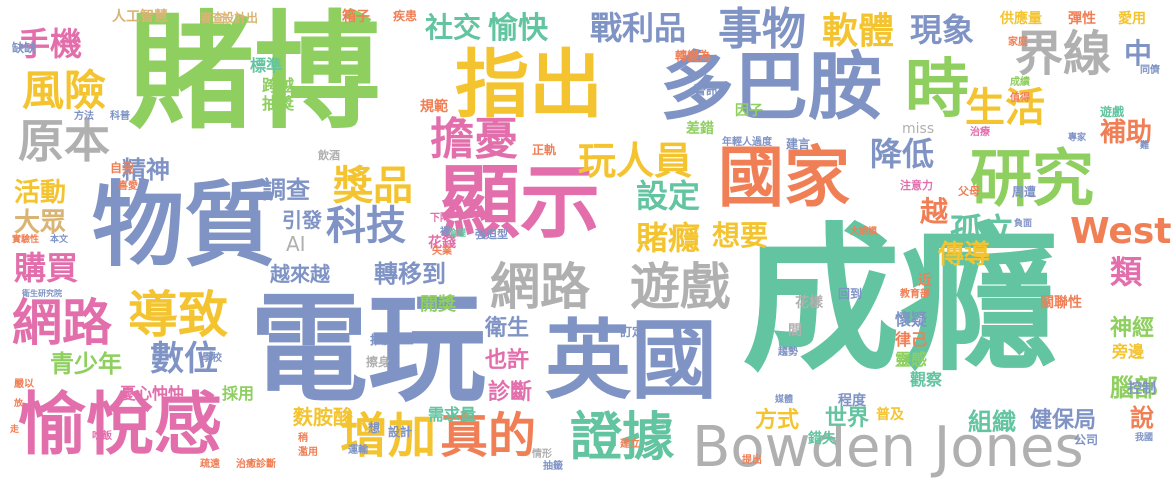 Image resolution: width=1175 pixels, height=482 pixels. What do you see at coordinates (442, 251) in the screenshot?
I see `word-shiye: 失業` at bounding box center [442, 251].